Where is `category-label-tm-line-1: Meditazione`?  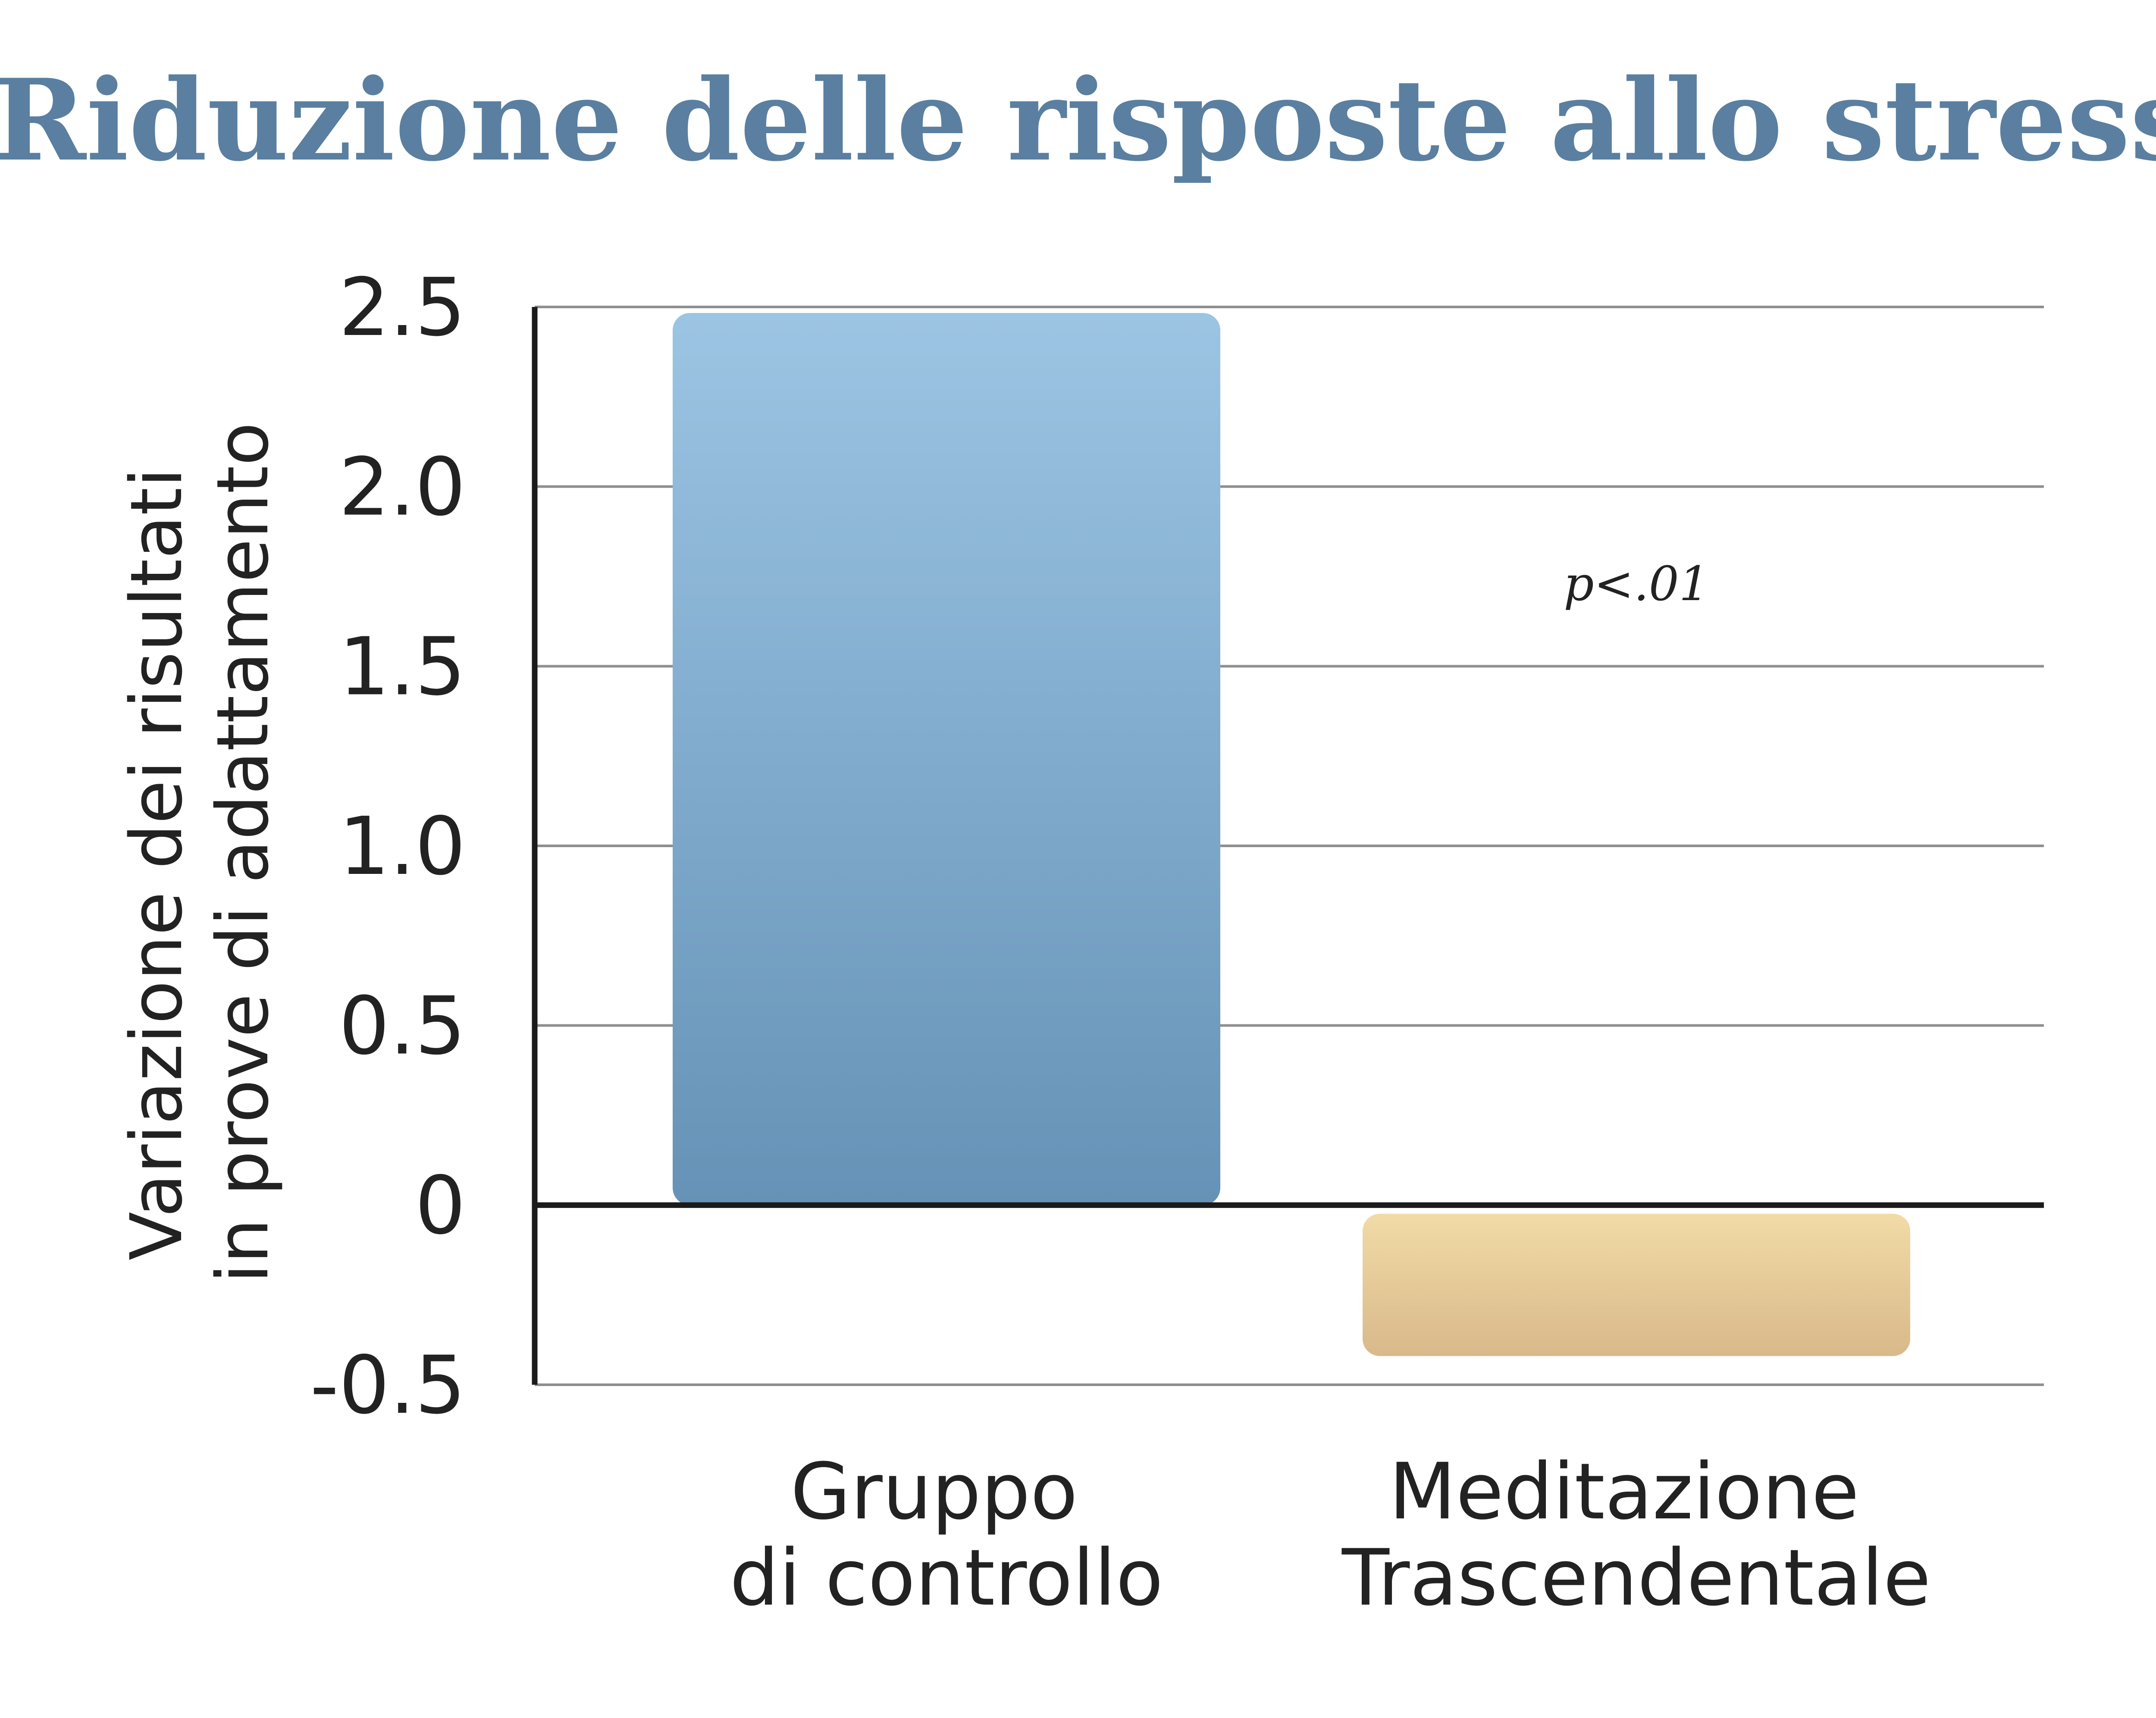
category-label-tm-line-1: Meditazione is located at coordinates (1624, 1492).